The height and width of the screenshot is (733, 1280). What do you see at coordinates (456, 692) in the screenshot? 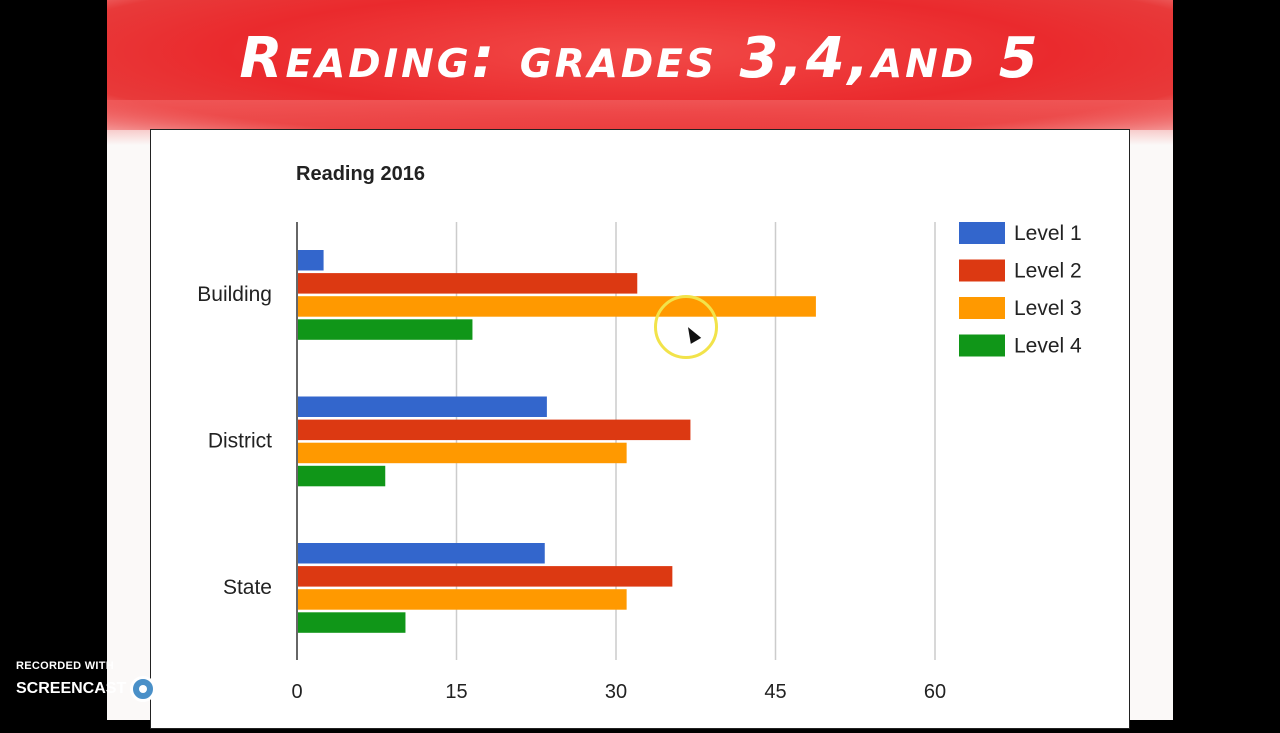
I see `x-tick-label: 15` at bounding box center [456, 692].